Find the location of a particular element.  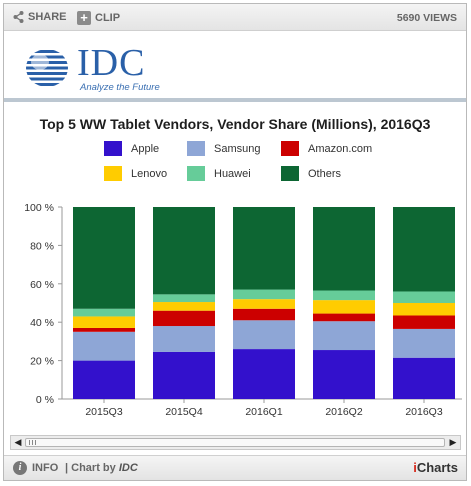

share-icon is located at coordinates (18, 17).